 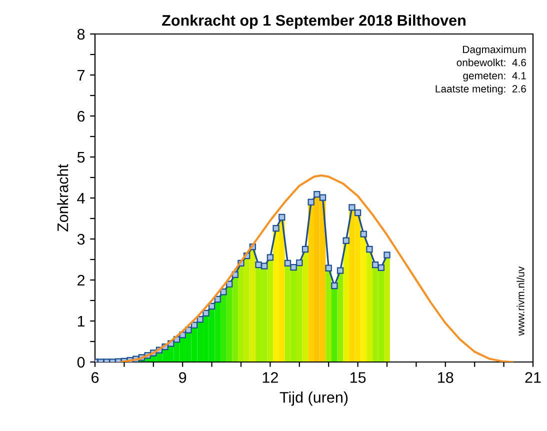 What do you see at coordinates (81, 198) in the screenshot?
I see `y-tick-label: 4` at bounding box center [81, 198].